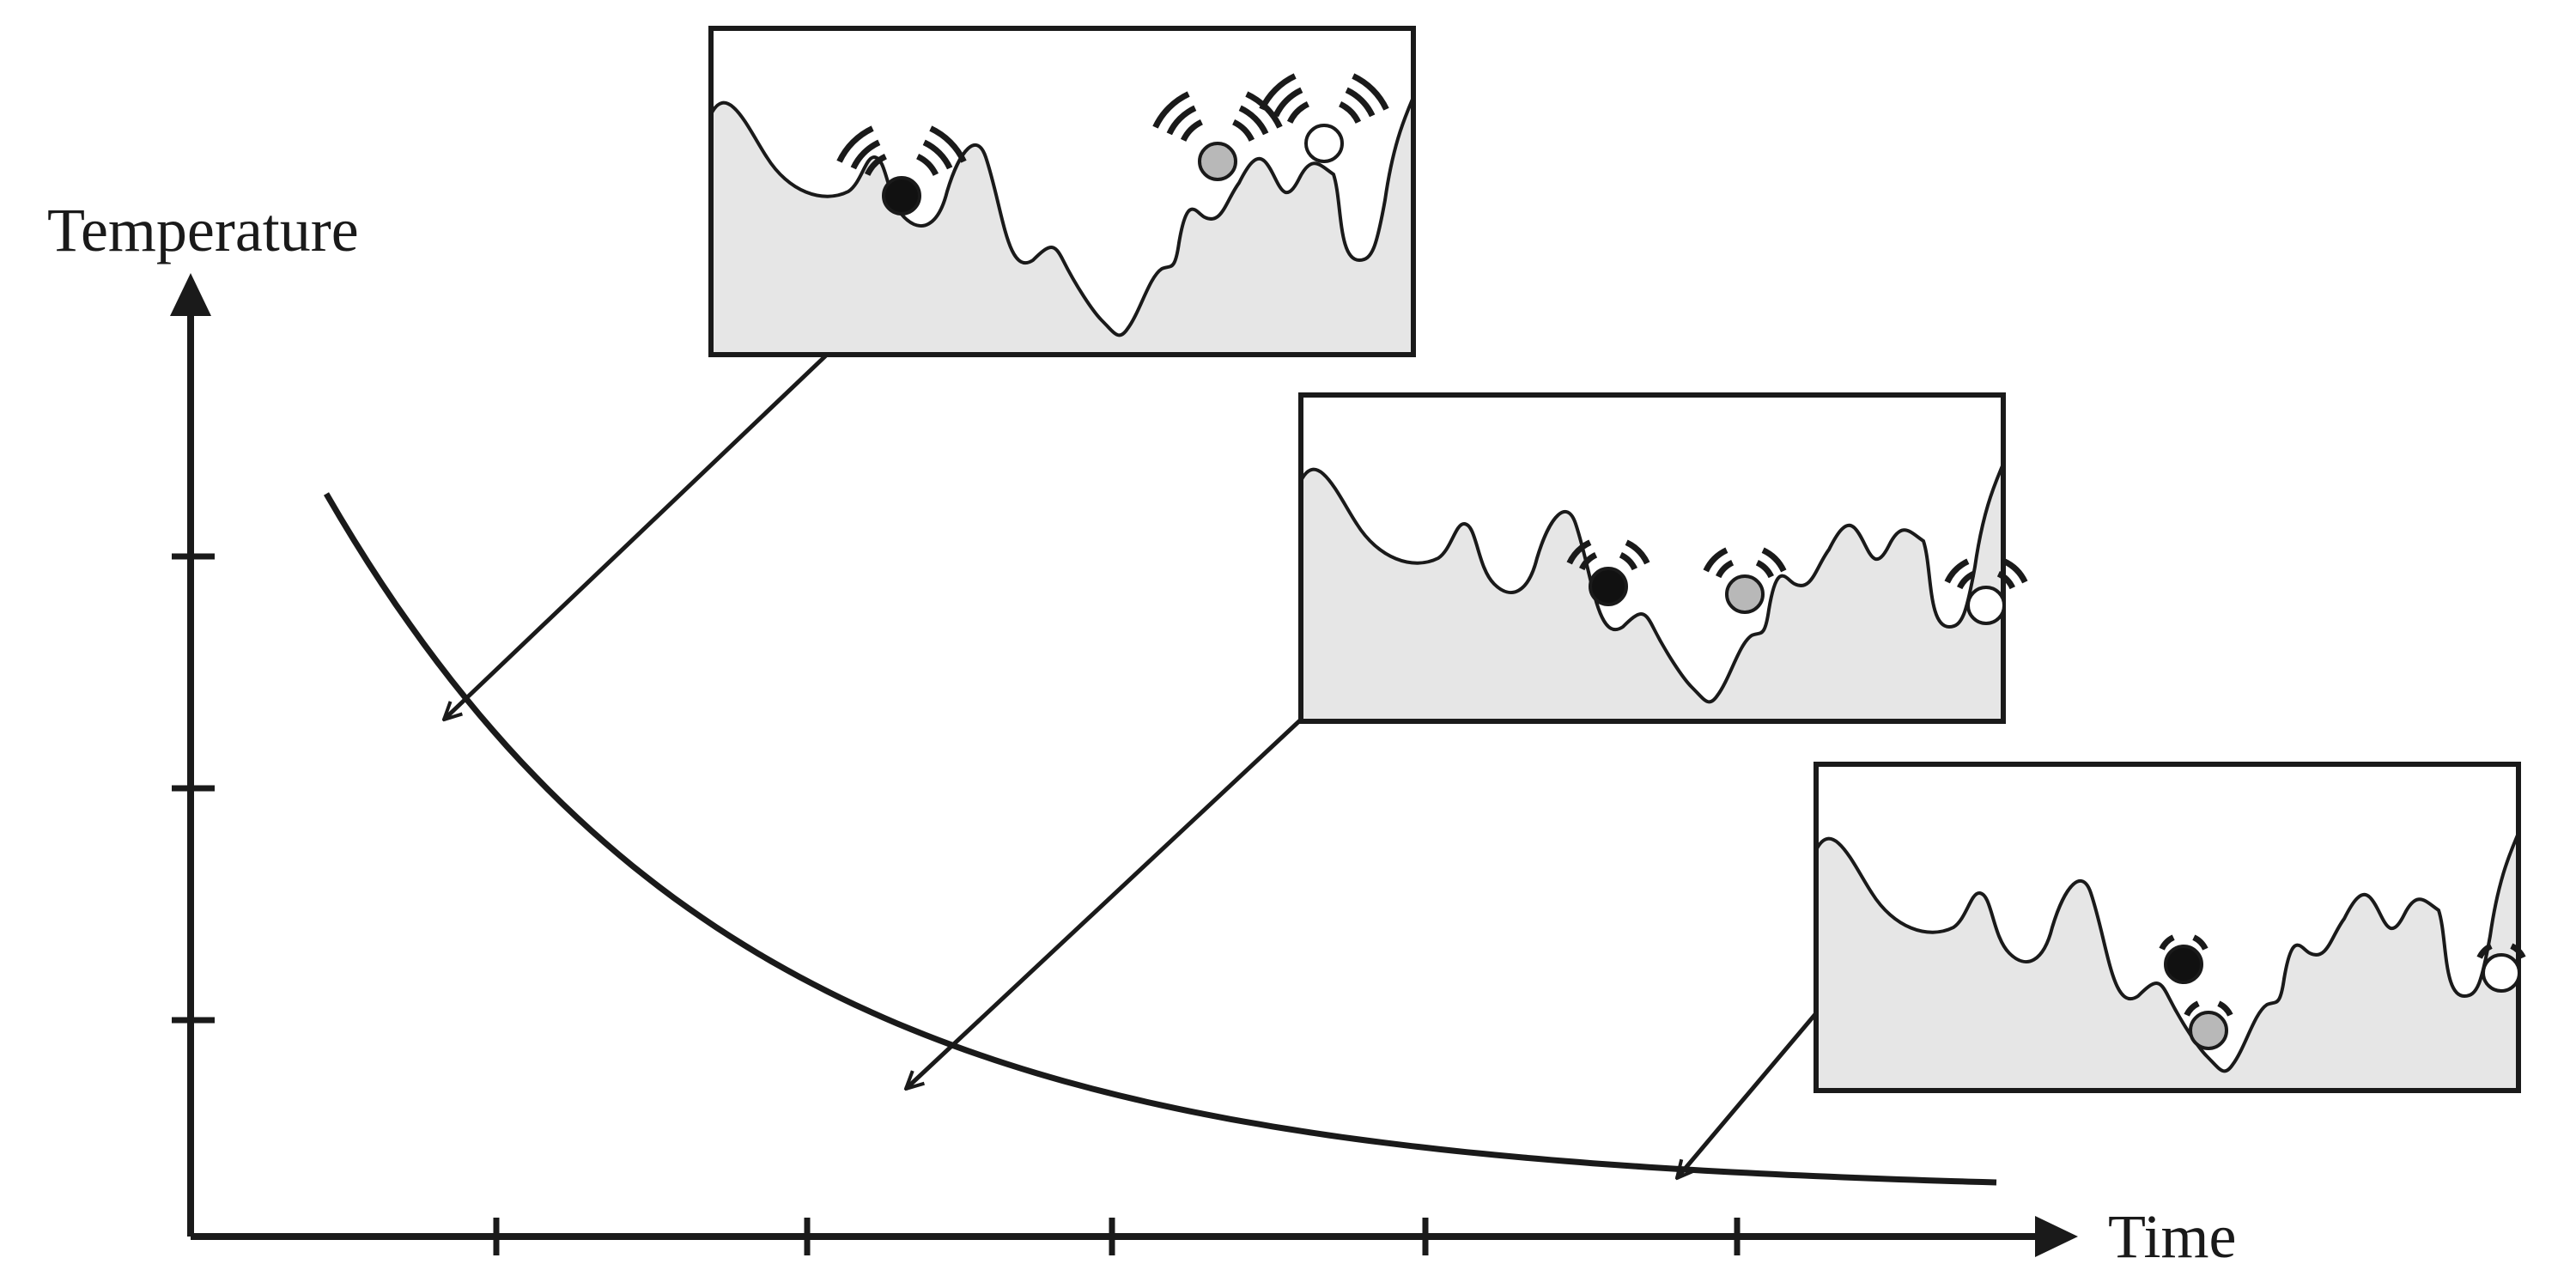  What do you see at coordinates (2172, 1233) in the screenshot?
I see `x-axis-label: Time` at bounding box center [2172, 1233].